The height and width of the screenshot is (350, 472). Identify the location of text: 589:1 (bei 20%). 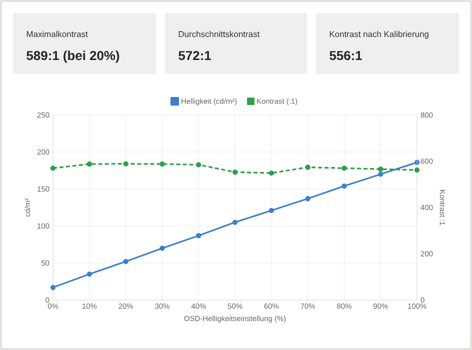
(73, 56).